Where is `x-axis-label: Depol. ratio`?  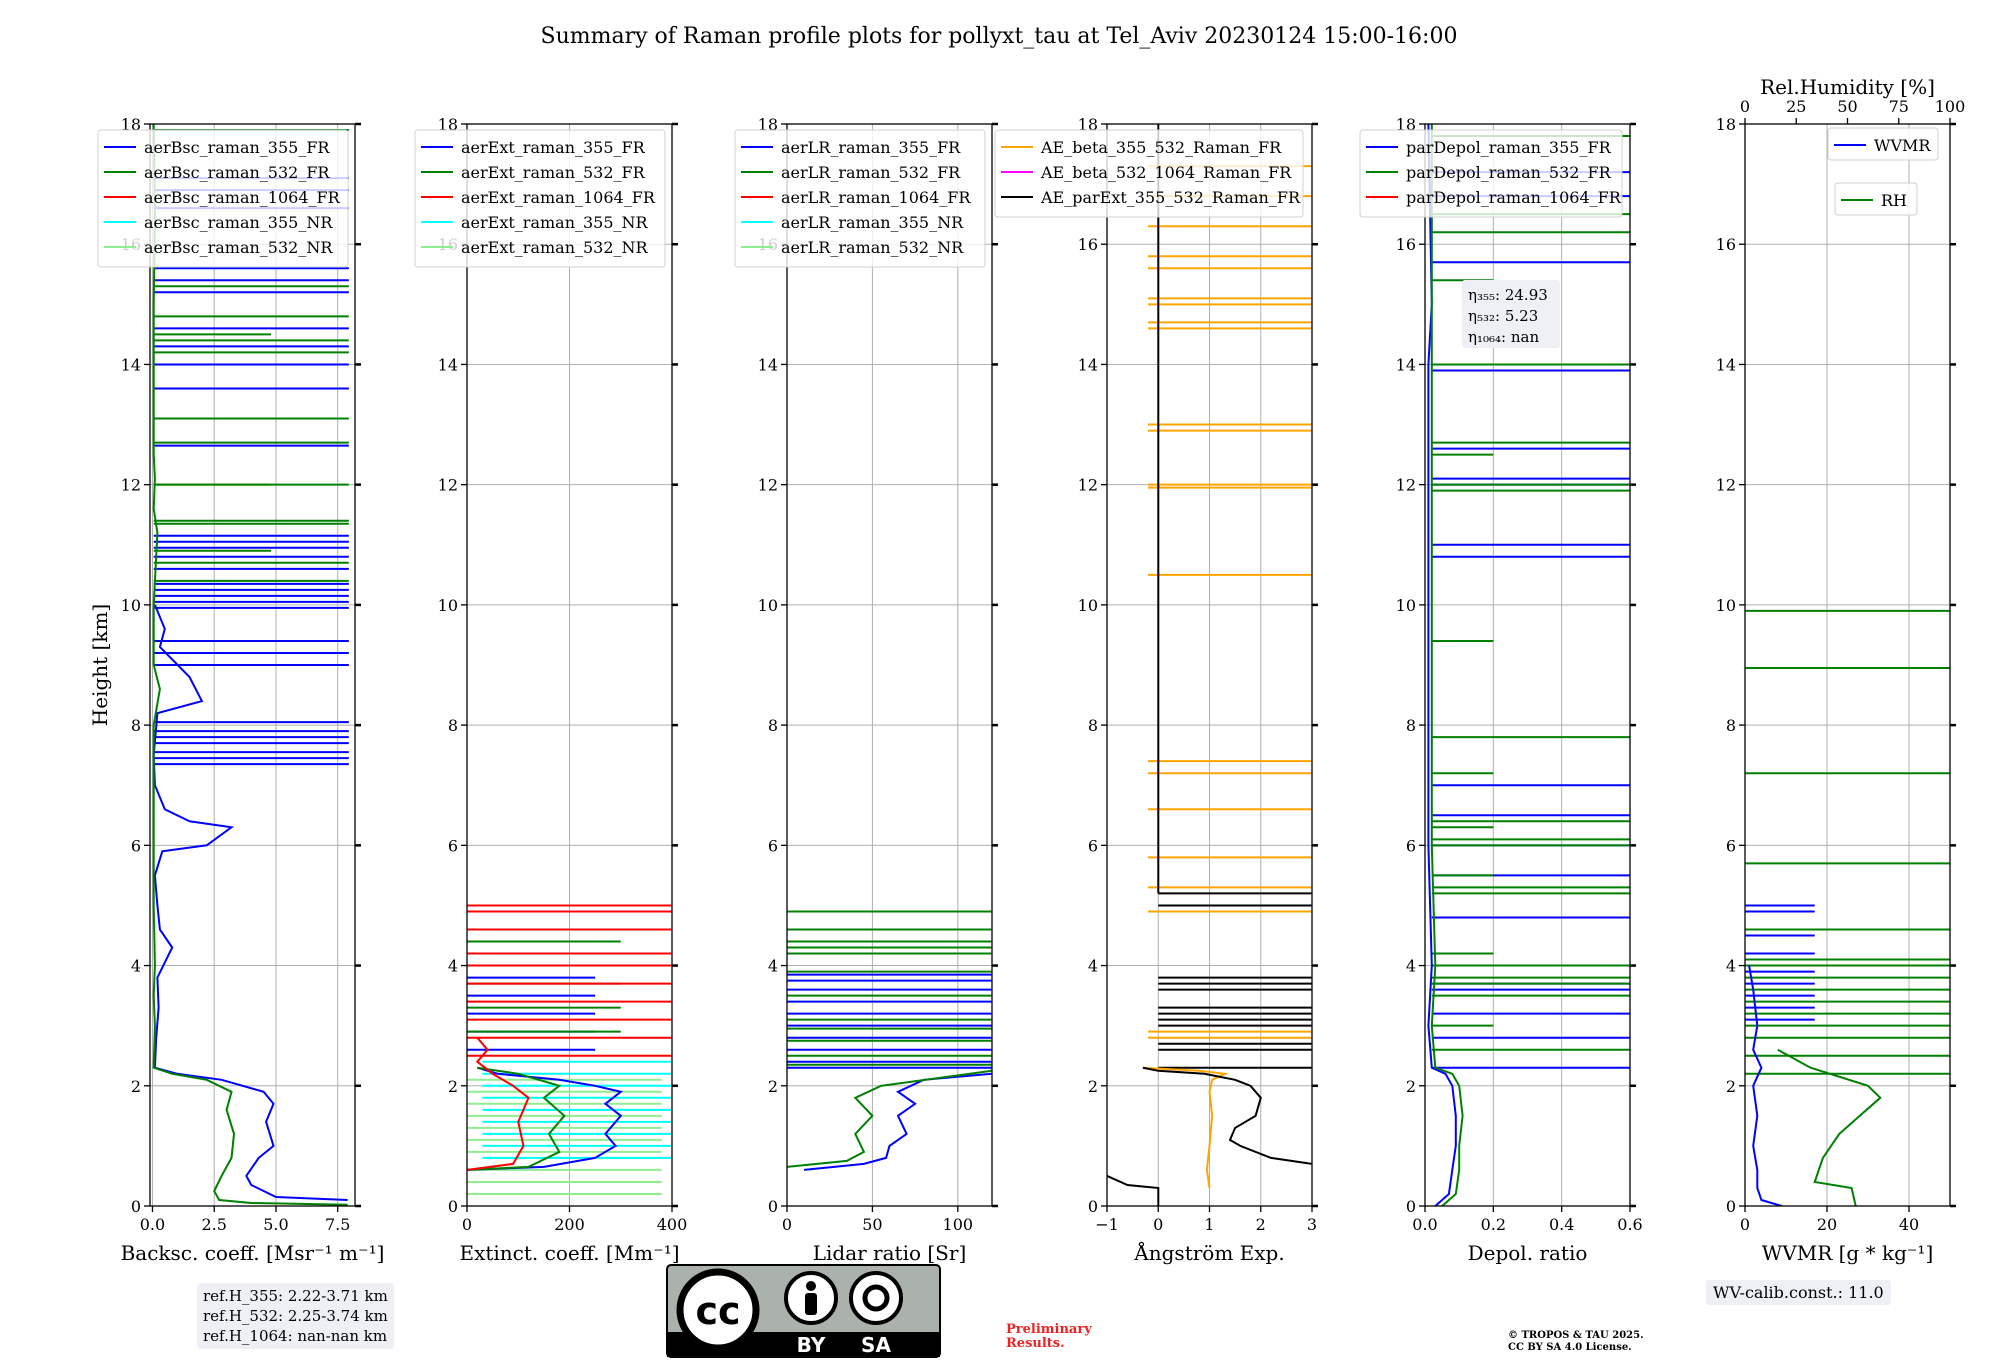
x-axis-label: Depol. ratio is located at coordinates (1528, 1253).